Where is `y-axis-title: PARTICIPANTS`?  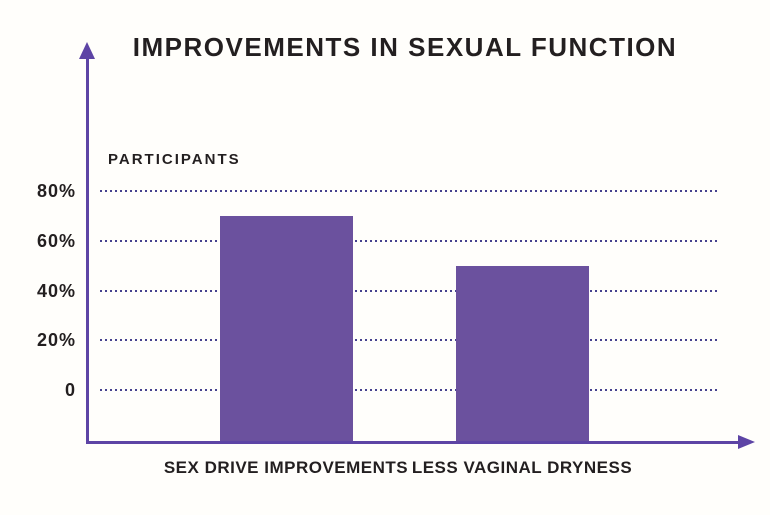 y-axis-title: PARTICIPANTS is located at coordinates (174, 159).